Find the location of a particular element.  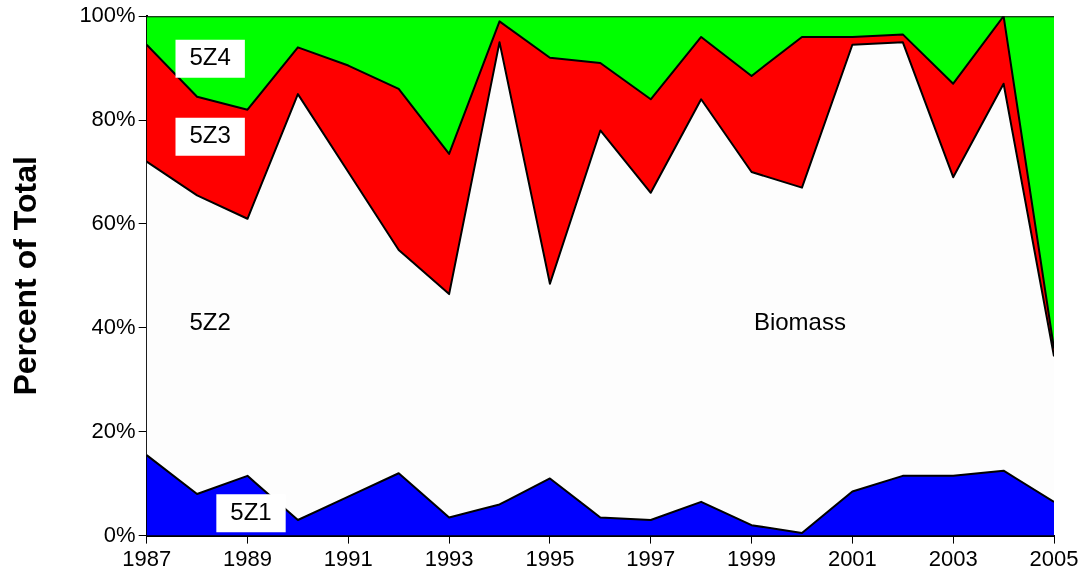

y-tick-label: 60% is located at coordinates (113, 223).